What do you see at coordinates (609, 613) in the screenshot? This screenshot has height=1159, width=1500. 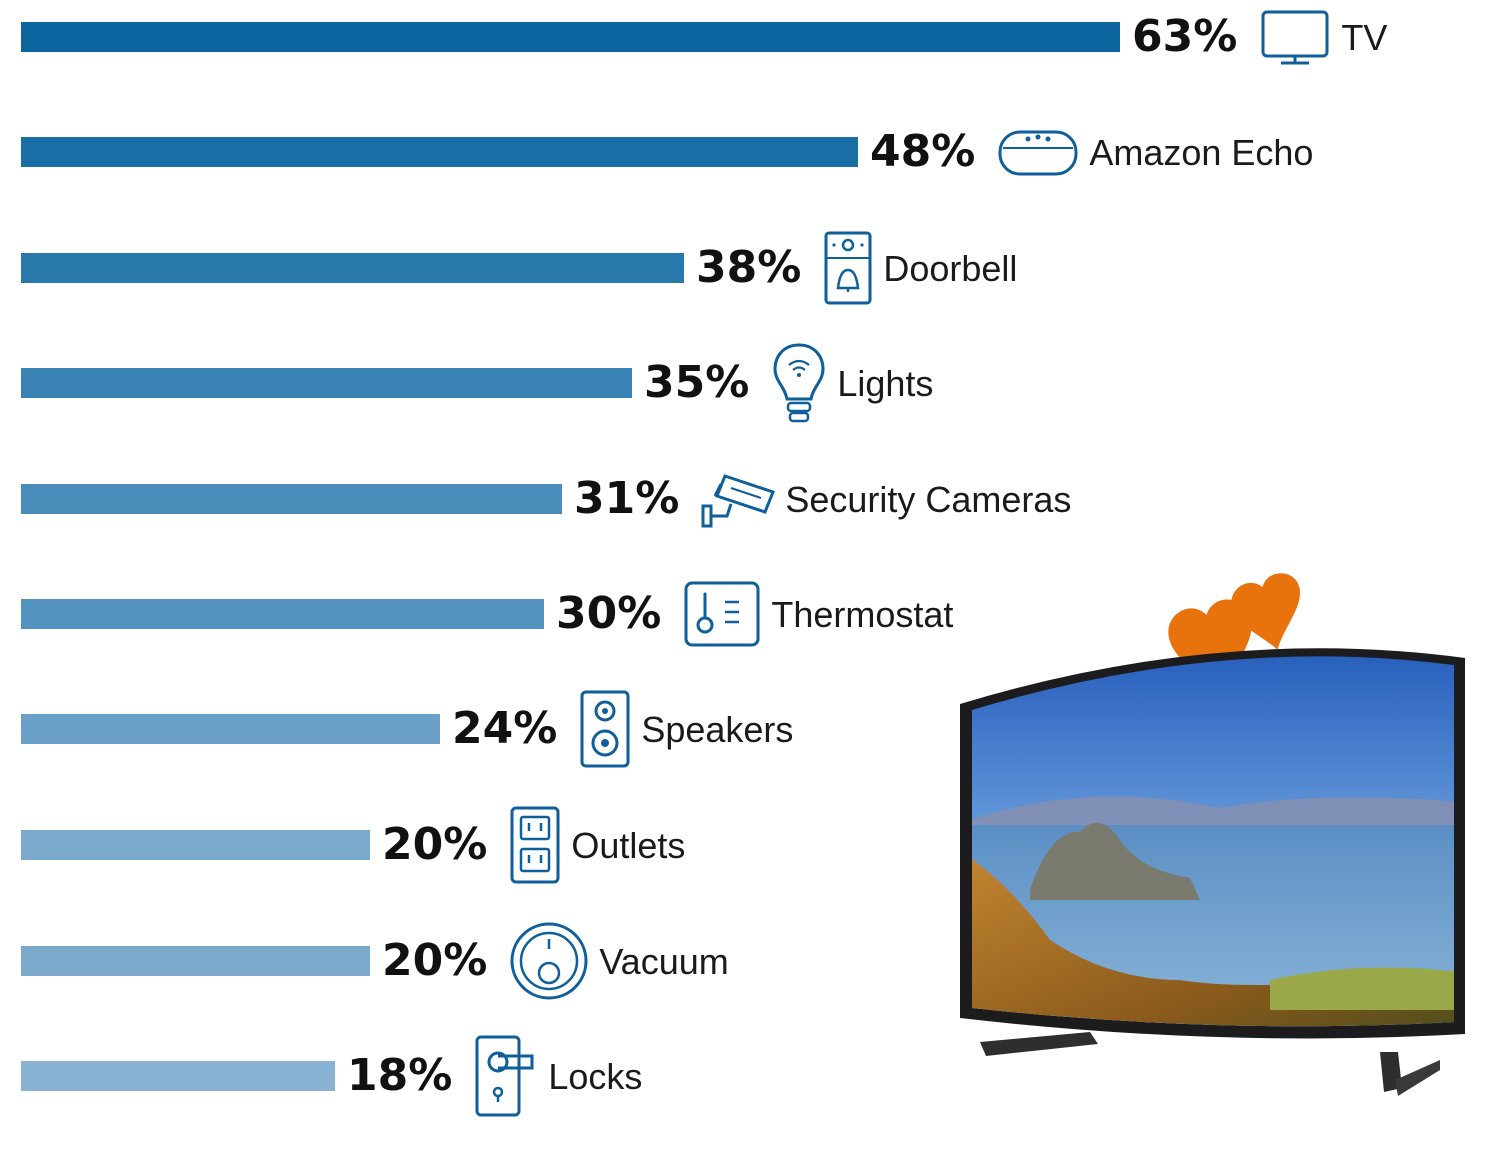 I see `bar-value-label: 30%` at bounding box center [609, 613].